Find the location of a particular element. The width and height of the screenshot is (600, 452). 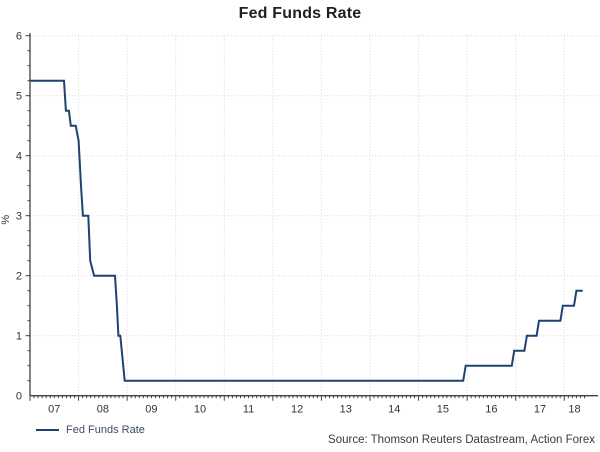

legend: Fed Funds Rate is located at coordinates (90, 430).